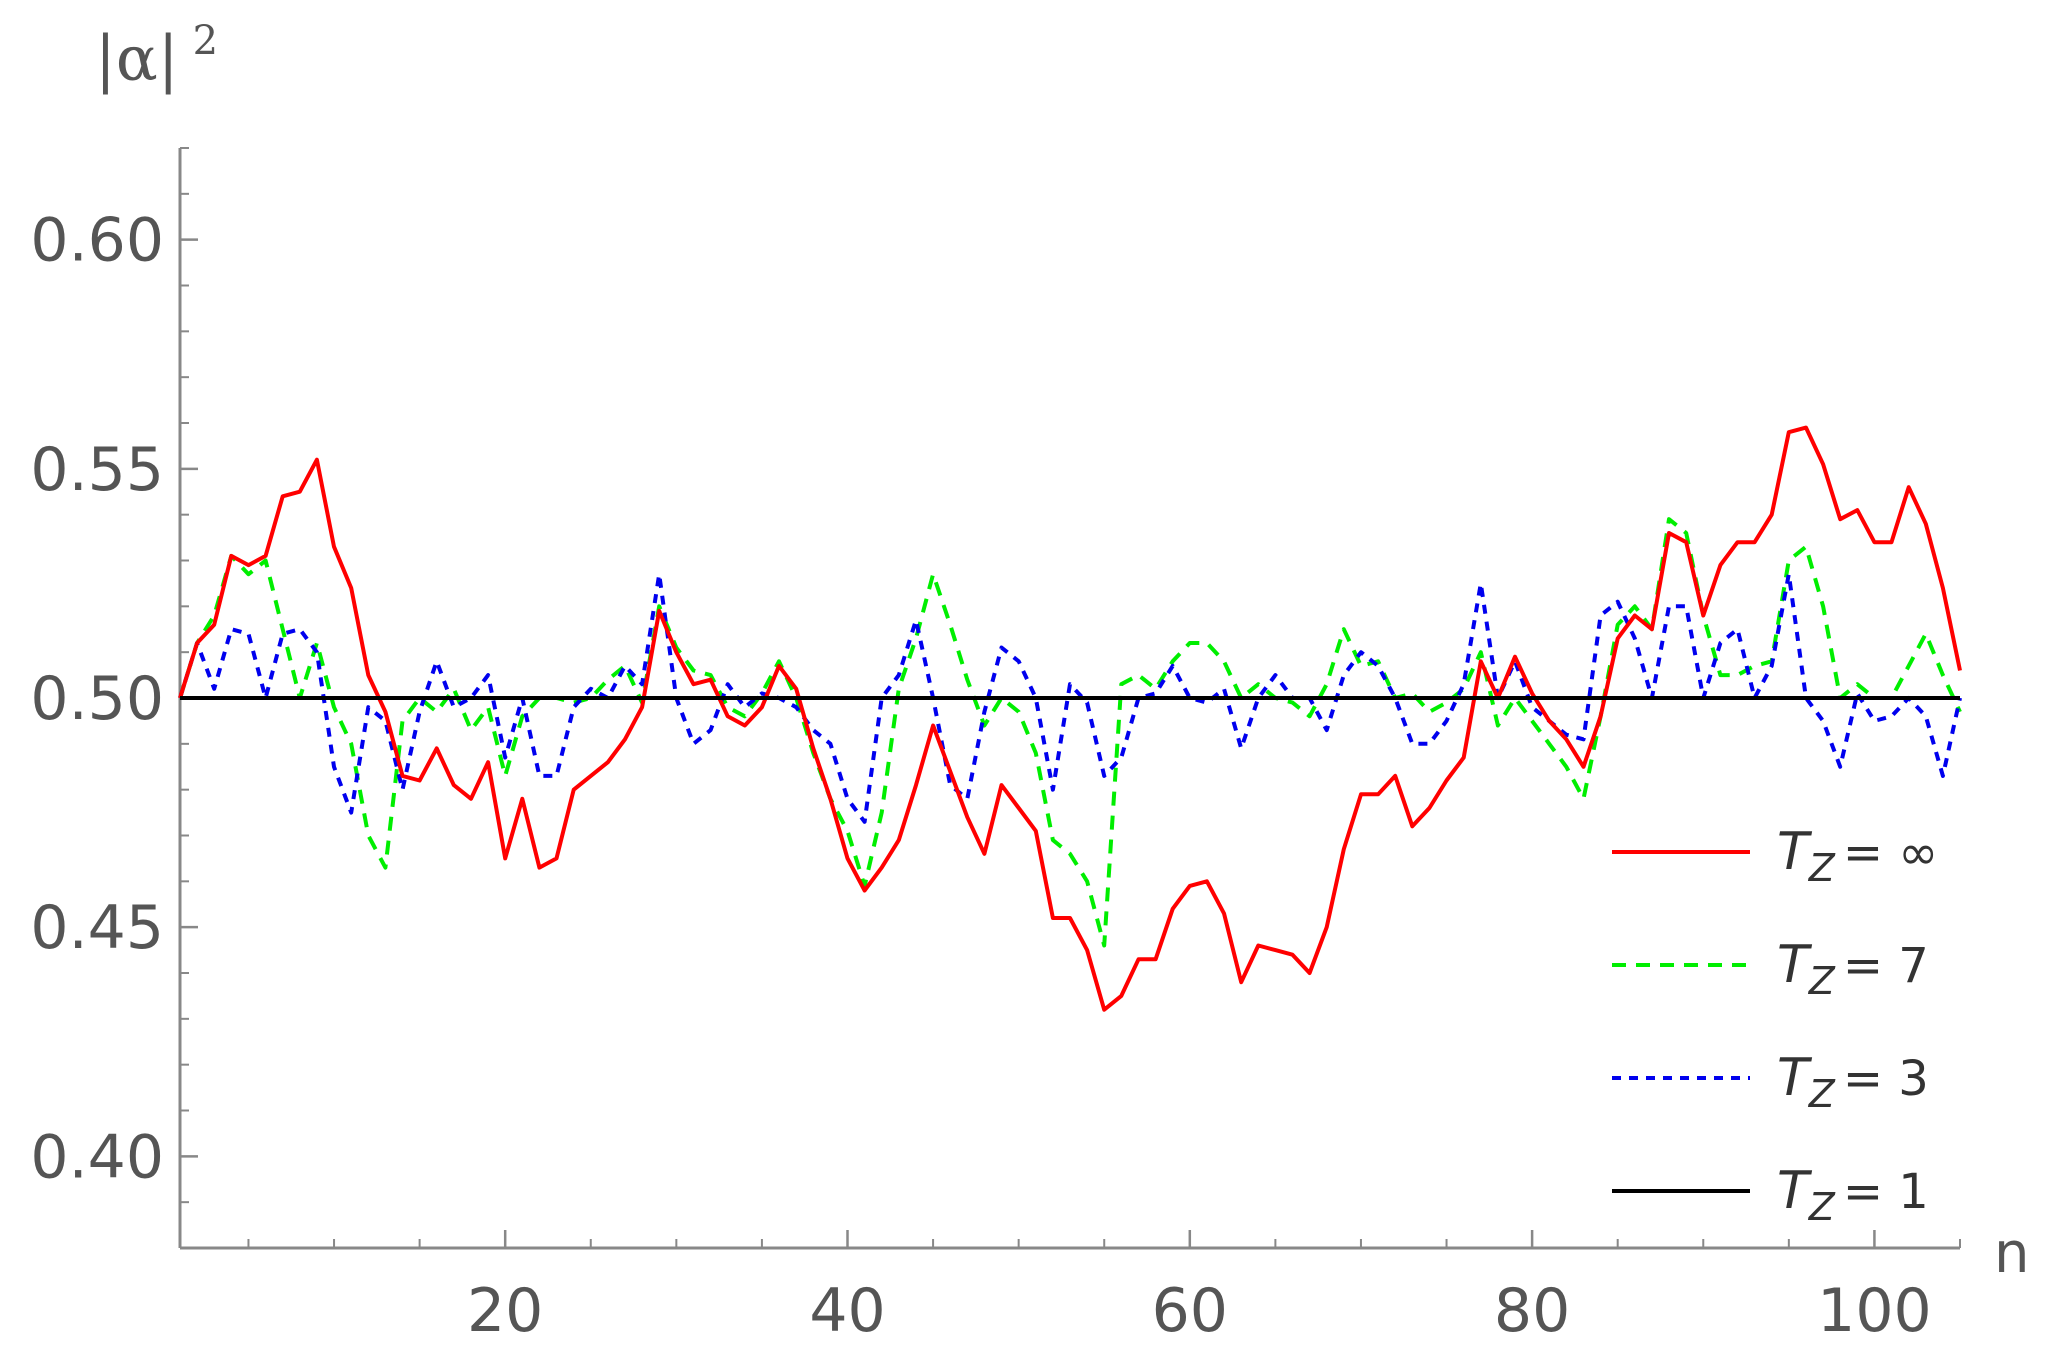 This screenshot has height=1366, width=2049. Describe the element at coordinates (2012, 1253) in the screenshot. I see `x-axis-title: n` at that location.